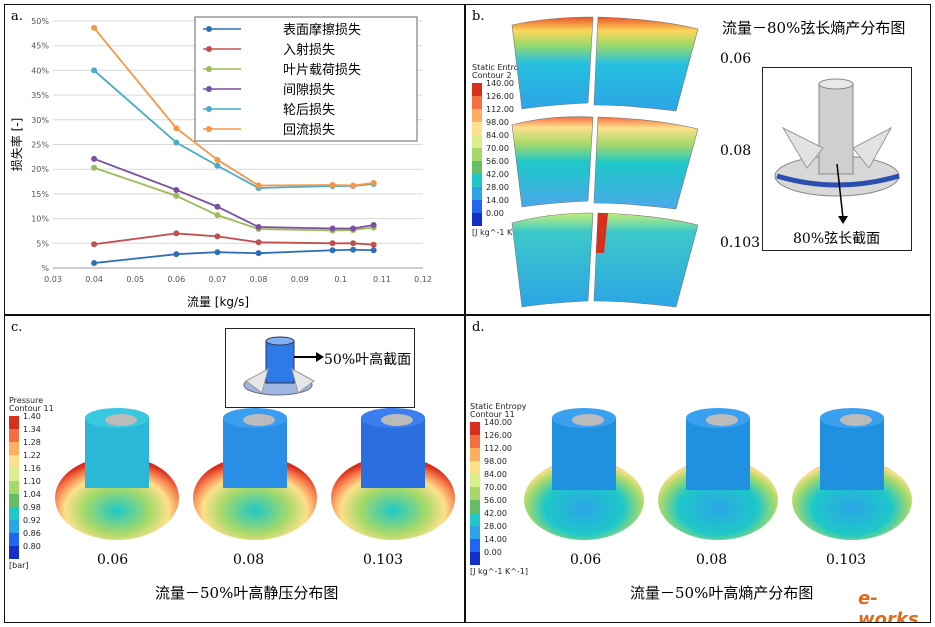  What do you see at coordinates (247, 593) in the screenshot?
I see `panel-c-caption: 流量－50%叶高静压分布图` at bounding box center [247, 593].